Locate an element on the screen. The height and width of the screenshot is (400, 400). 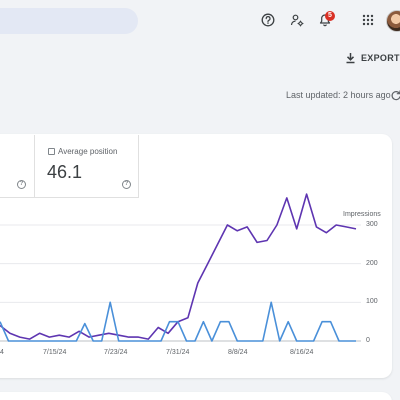
apps-grid-icon is located at coordinates (368, 20).